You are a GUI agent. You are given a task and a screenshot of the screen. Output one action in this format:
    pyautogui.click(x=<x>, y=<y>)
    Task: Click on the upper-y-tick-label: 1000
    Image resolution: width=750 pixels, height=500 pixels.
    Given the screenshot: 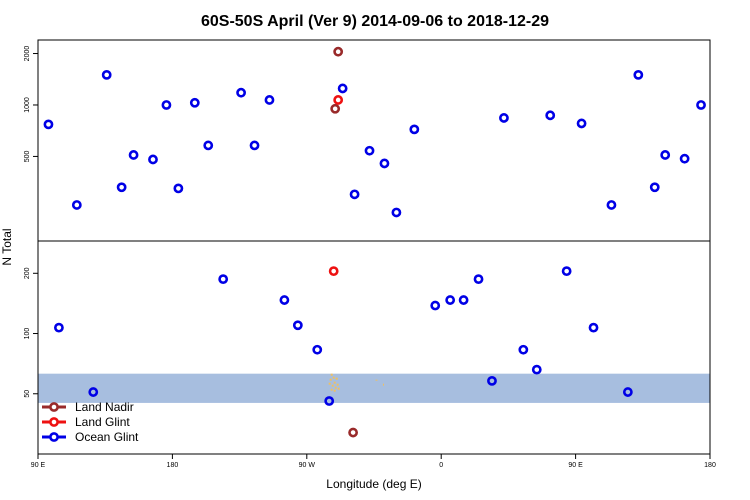 What is the action you would take?
    pyautogui.click(x=27, y=105)
    